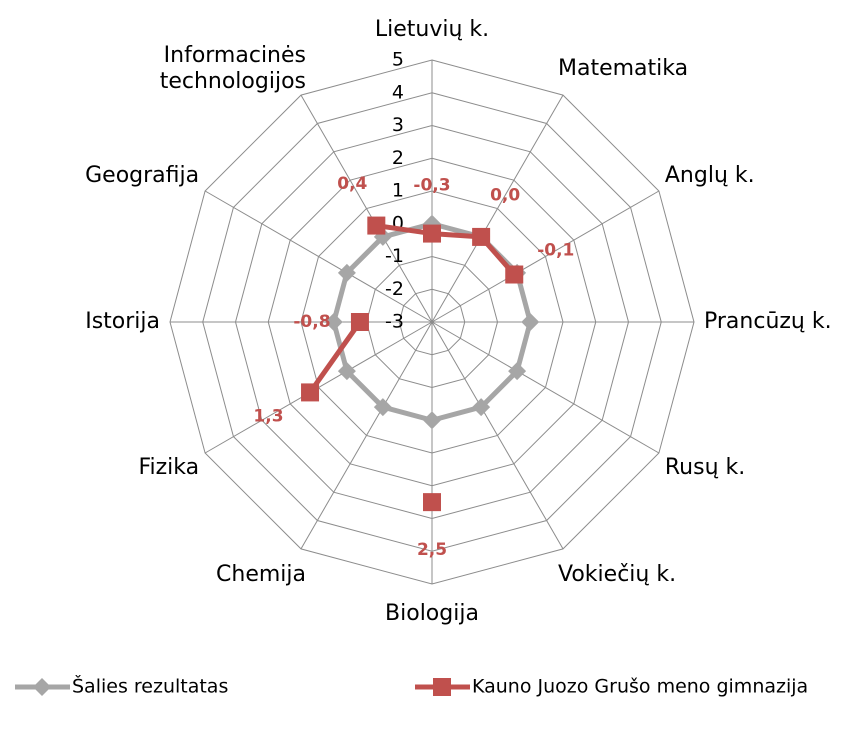  What do you see at coordinates (168, 467) in the screenshot?
I see `category-label: Fizika` at bounding box center [168, 467].